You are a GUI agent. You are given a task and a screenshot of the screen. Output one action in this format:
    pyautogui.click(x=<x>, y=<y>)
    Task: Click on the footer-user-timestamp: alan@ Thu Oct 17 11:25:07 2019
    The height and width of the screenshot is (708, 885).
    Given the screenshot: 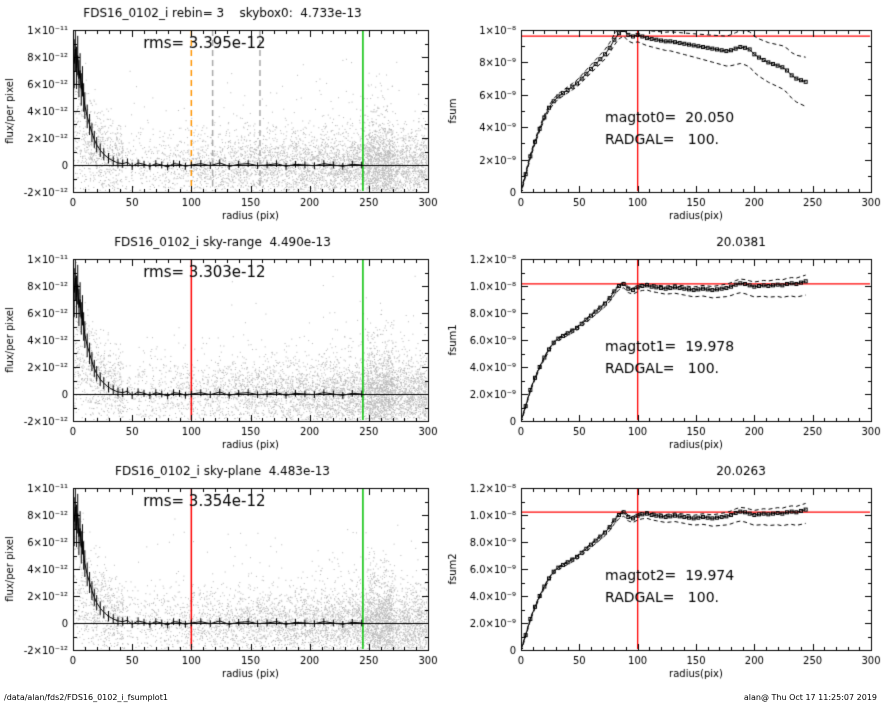 What is the action you would take?
    pyautogui.click(x=810, y=697)
    